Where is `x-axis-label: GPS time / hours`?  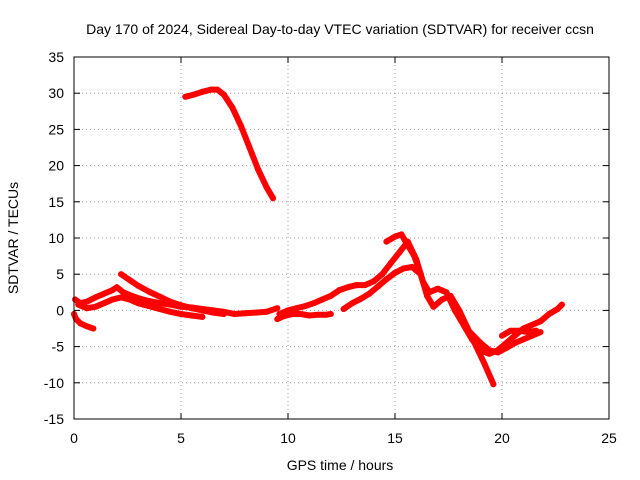 x-axis-label: GPS time / hours is located at coordinates (340, 465).